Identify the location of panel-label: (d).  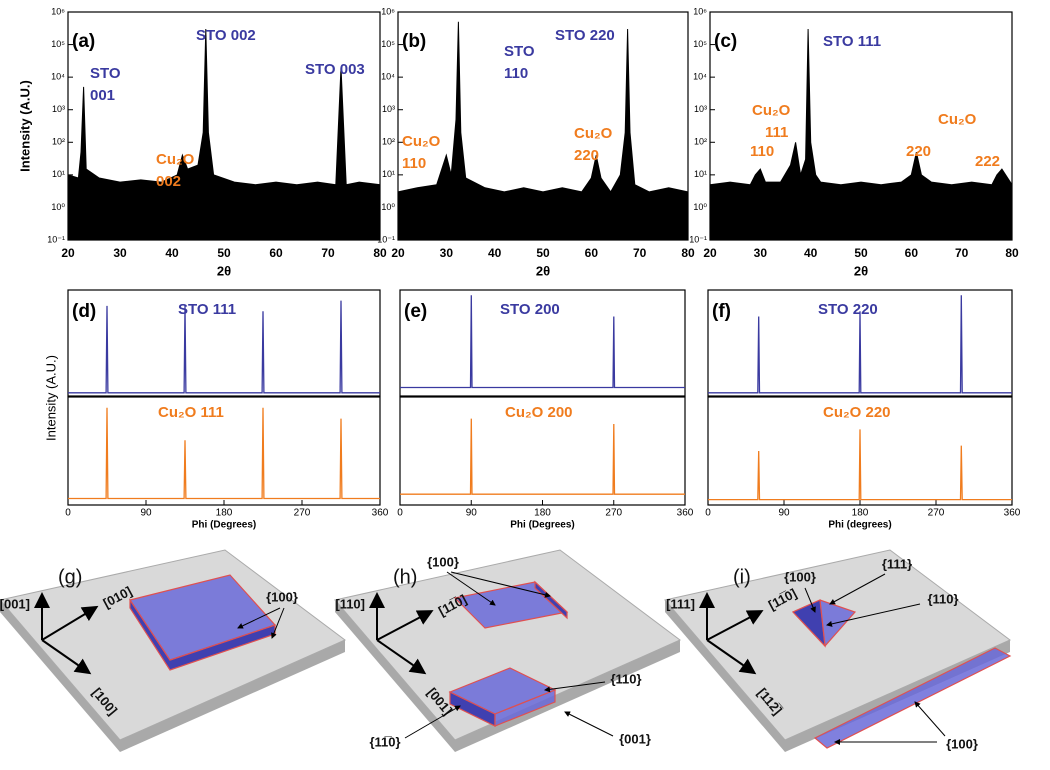
(84, 311).